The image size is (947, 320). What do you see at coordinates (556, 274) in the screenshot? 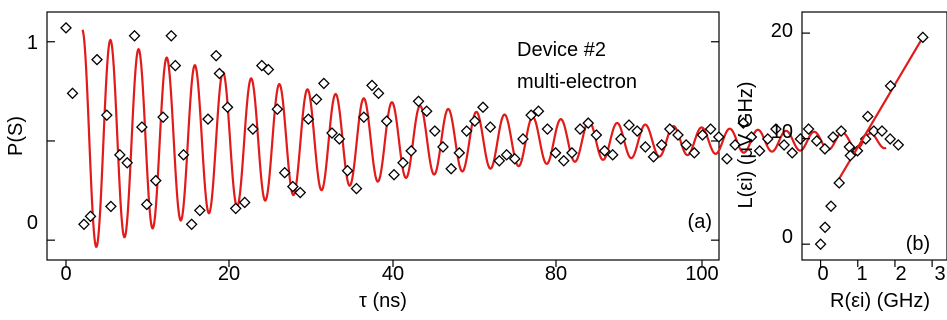
I see `x-tick-label: 80` at bounding box center [556, 274].